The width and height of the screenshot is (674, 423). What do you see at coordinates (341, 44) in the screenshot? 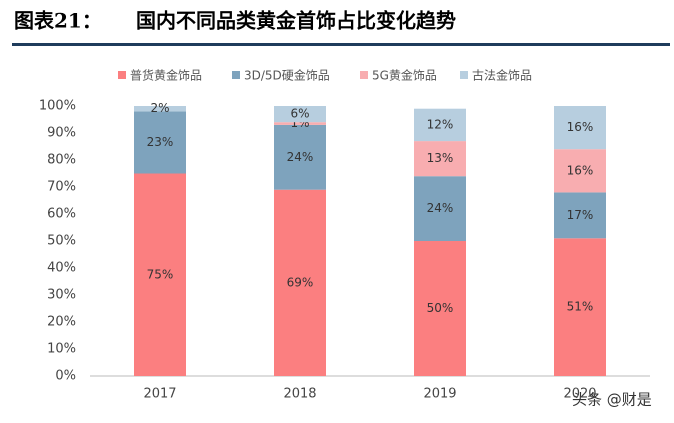
I see `title-rule` at bounding box center [341, 44].